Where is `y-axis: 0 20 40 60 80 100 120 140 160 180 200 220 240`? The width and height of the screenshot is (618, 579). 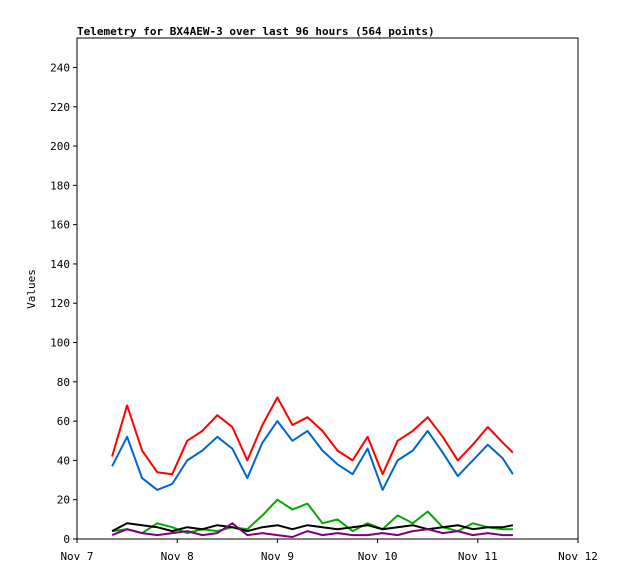 y-axis: 0 20 40 60 80 100 120 140 160 180 200 220 240 is located at coordinates (63, 303).